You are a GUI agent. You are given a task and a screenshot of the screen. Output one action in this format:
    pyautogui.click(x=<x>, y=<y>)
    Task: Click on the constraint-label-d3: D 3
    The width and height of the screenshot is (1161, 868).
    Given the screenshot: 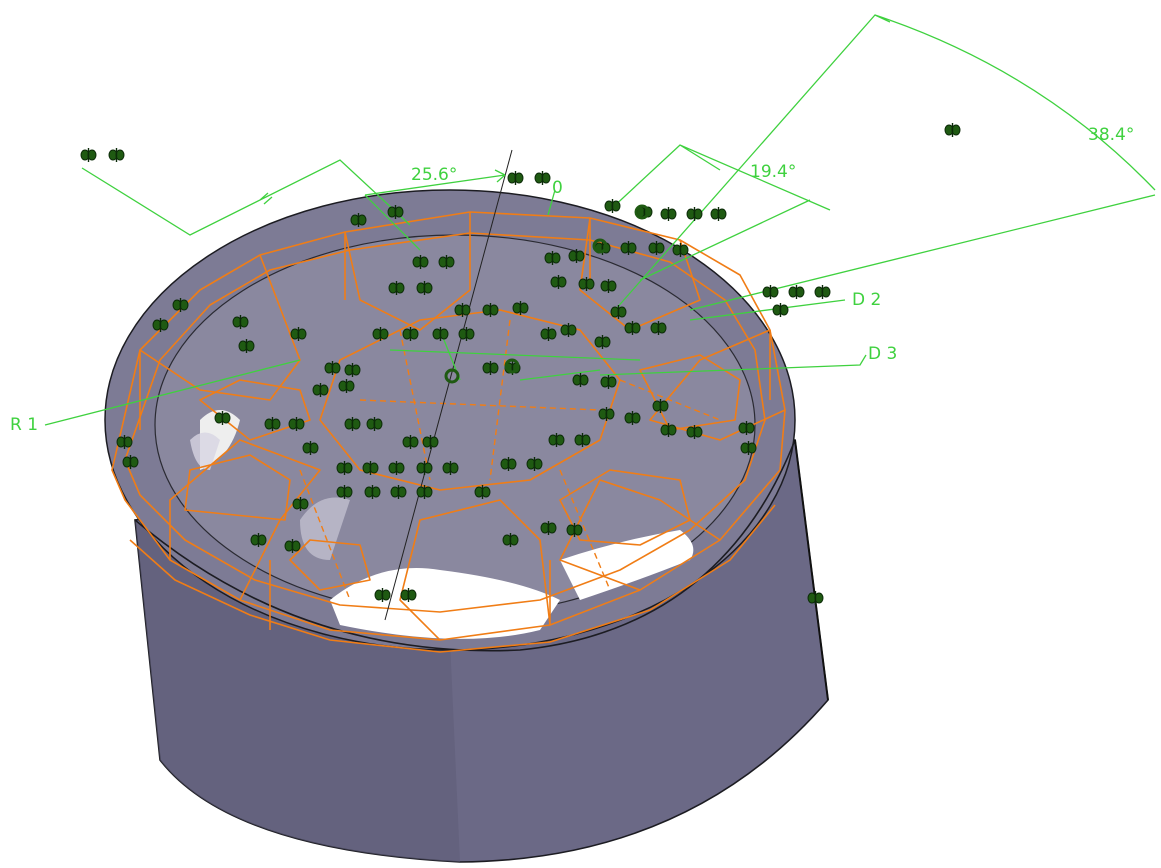 What is the action you would take?
    pyautogui.click(x=882, y=354)
    